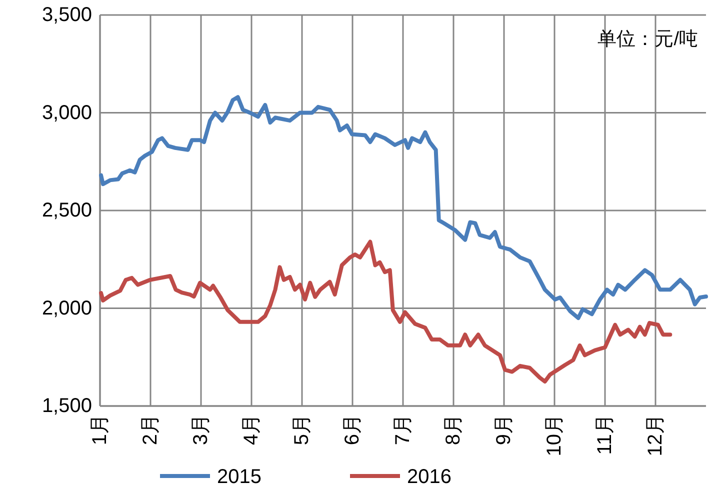 Image resolution: width=710 pixels, height=495 pixels. I want to click on y-tick-label: 3,000, so click(67, 113).